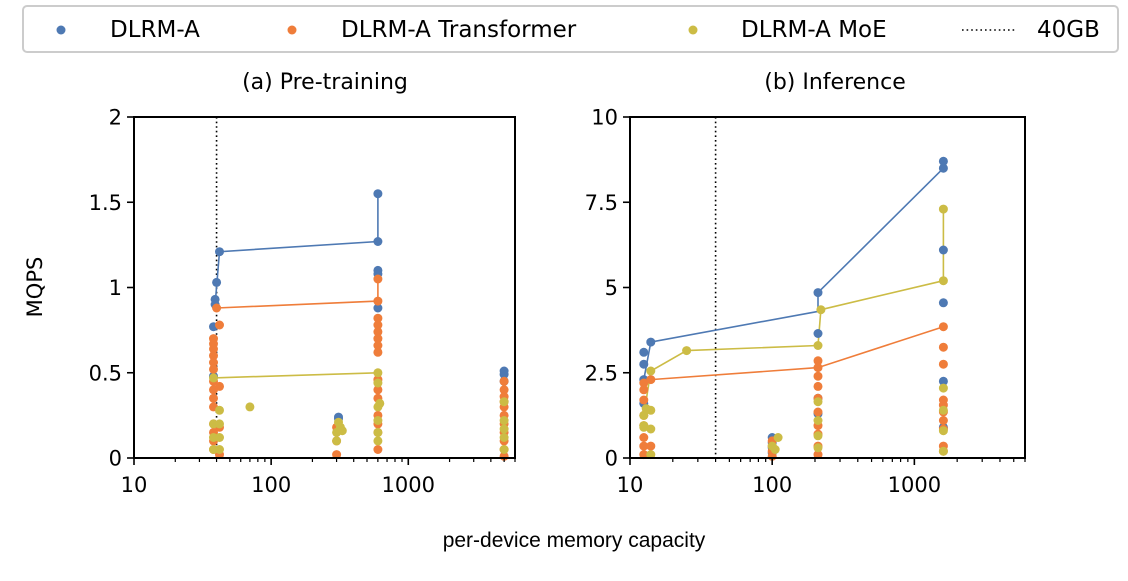 The image size is (1128, 581). Describe the element at coordinates (105, 373) in the screenshot. I see `panel-1-ytick-label: 0.5` at that location.